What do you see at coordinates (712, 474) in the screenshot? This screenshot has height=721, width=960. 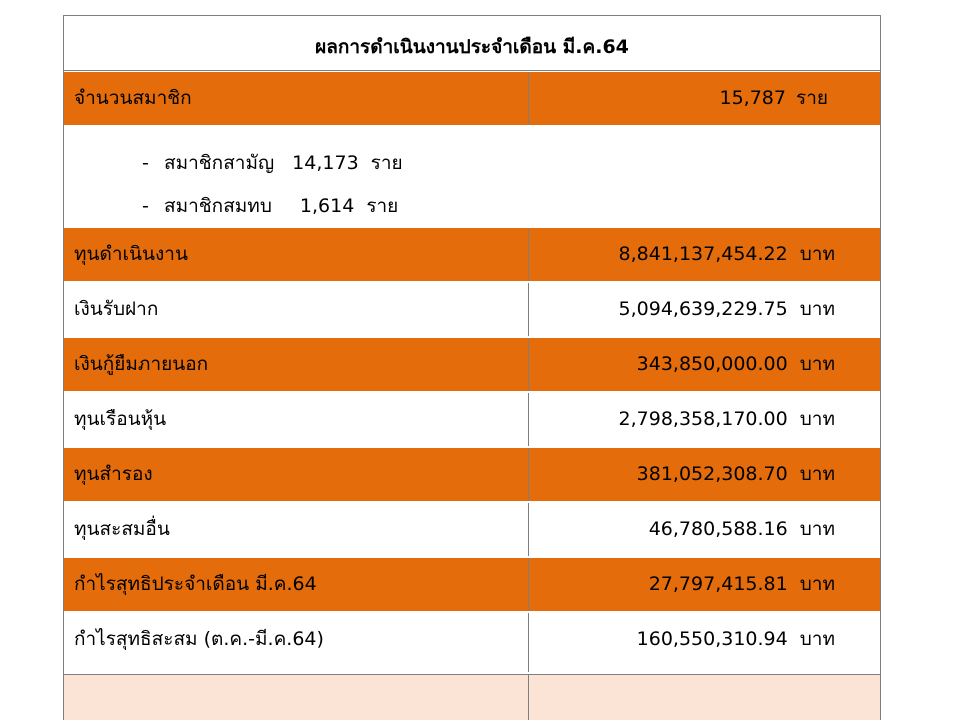 I see `financial-amount: 381,052,308.70` at bounding box center [712, 474].